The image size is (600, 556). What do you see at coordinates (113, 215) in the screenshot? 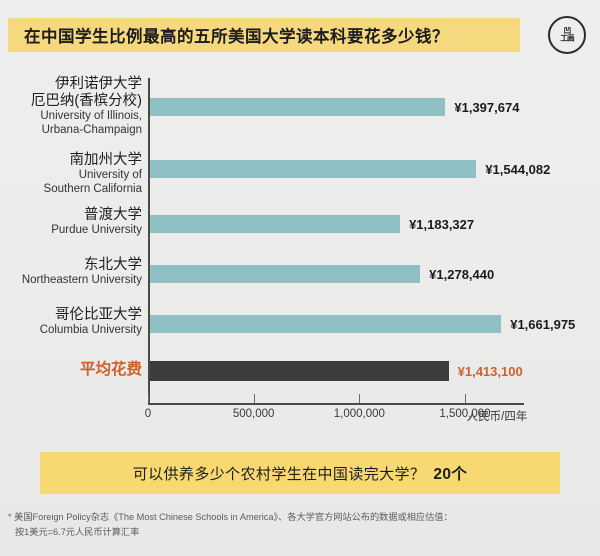
I see `row-label-cn: 普渡大学` at bounding box center [113, 215].